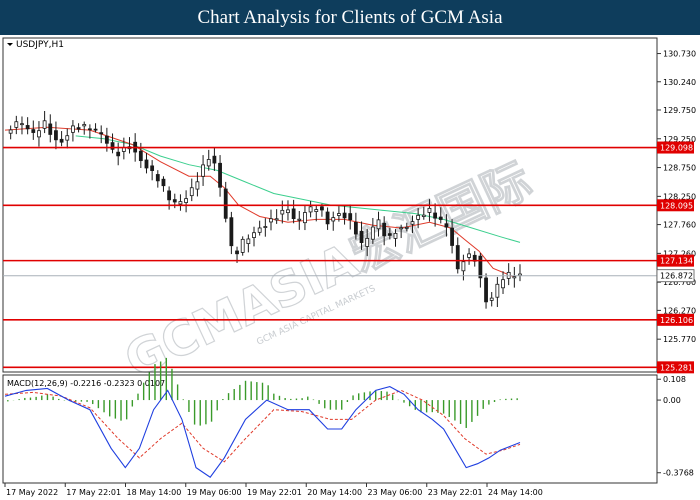  I want to click on macd-signal-line, so click(262, 426).